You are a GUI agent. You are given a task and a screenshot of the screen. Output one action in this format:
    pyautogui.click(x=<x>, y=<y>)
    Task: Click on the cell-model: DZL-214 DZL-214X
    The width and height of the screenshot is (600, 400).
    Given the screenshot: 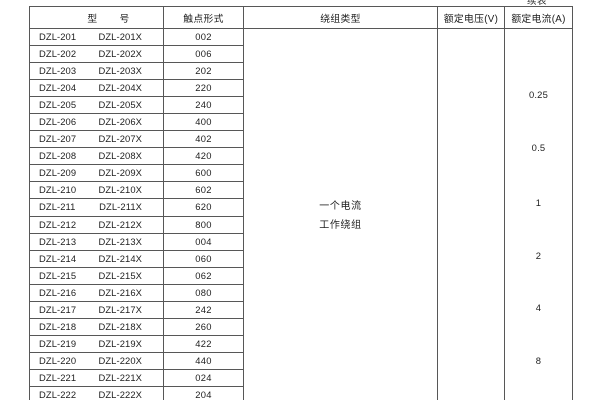 What is the action you would take?
    pyautogui.click(x=96, y=258)
    